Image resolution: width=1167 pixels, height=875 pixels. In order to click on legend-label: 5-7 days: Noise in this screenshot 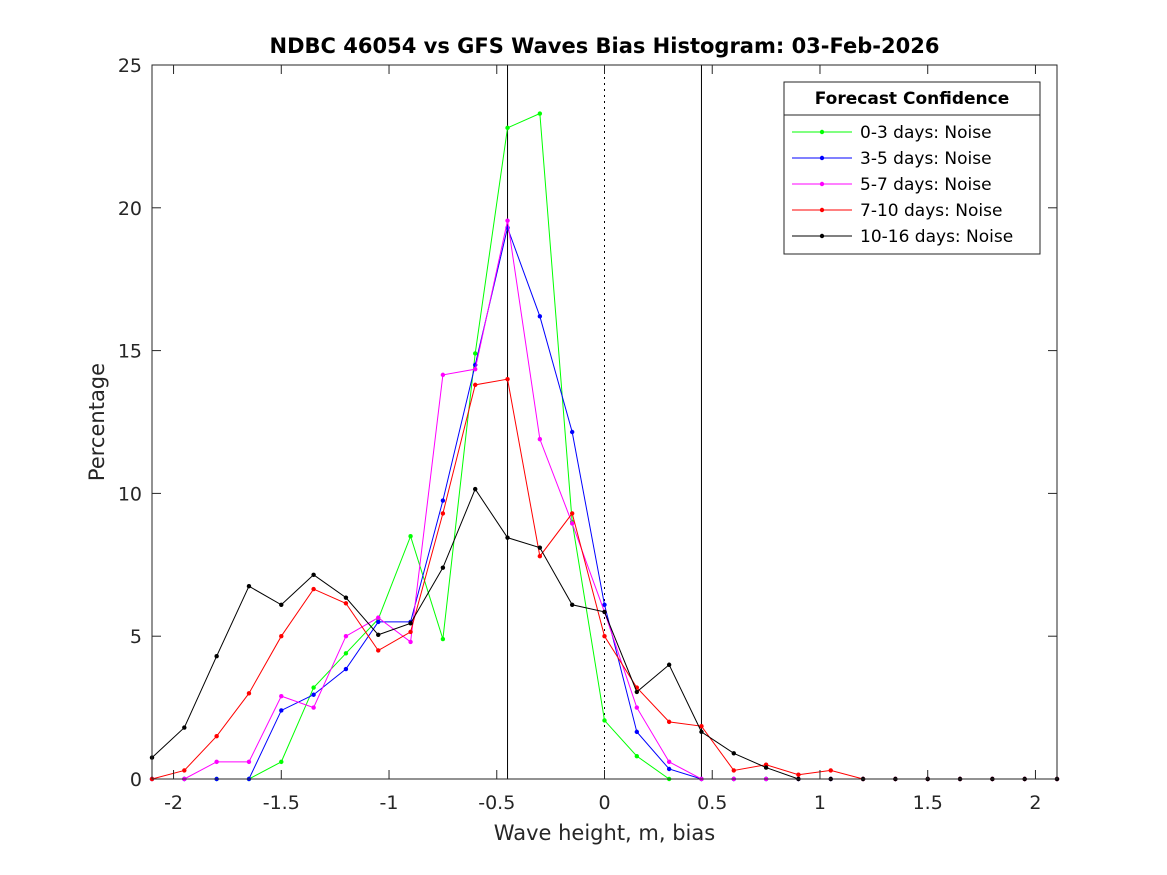, I will do `click(926, 185)`.